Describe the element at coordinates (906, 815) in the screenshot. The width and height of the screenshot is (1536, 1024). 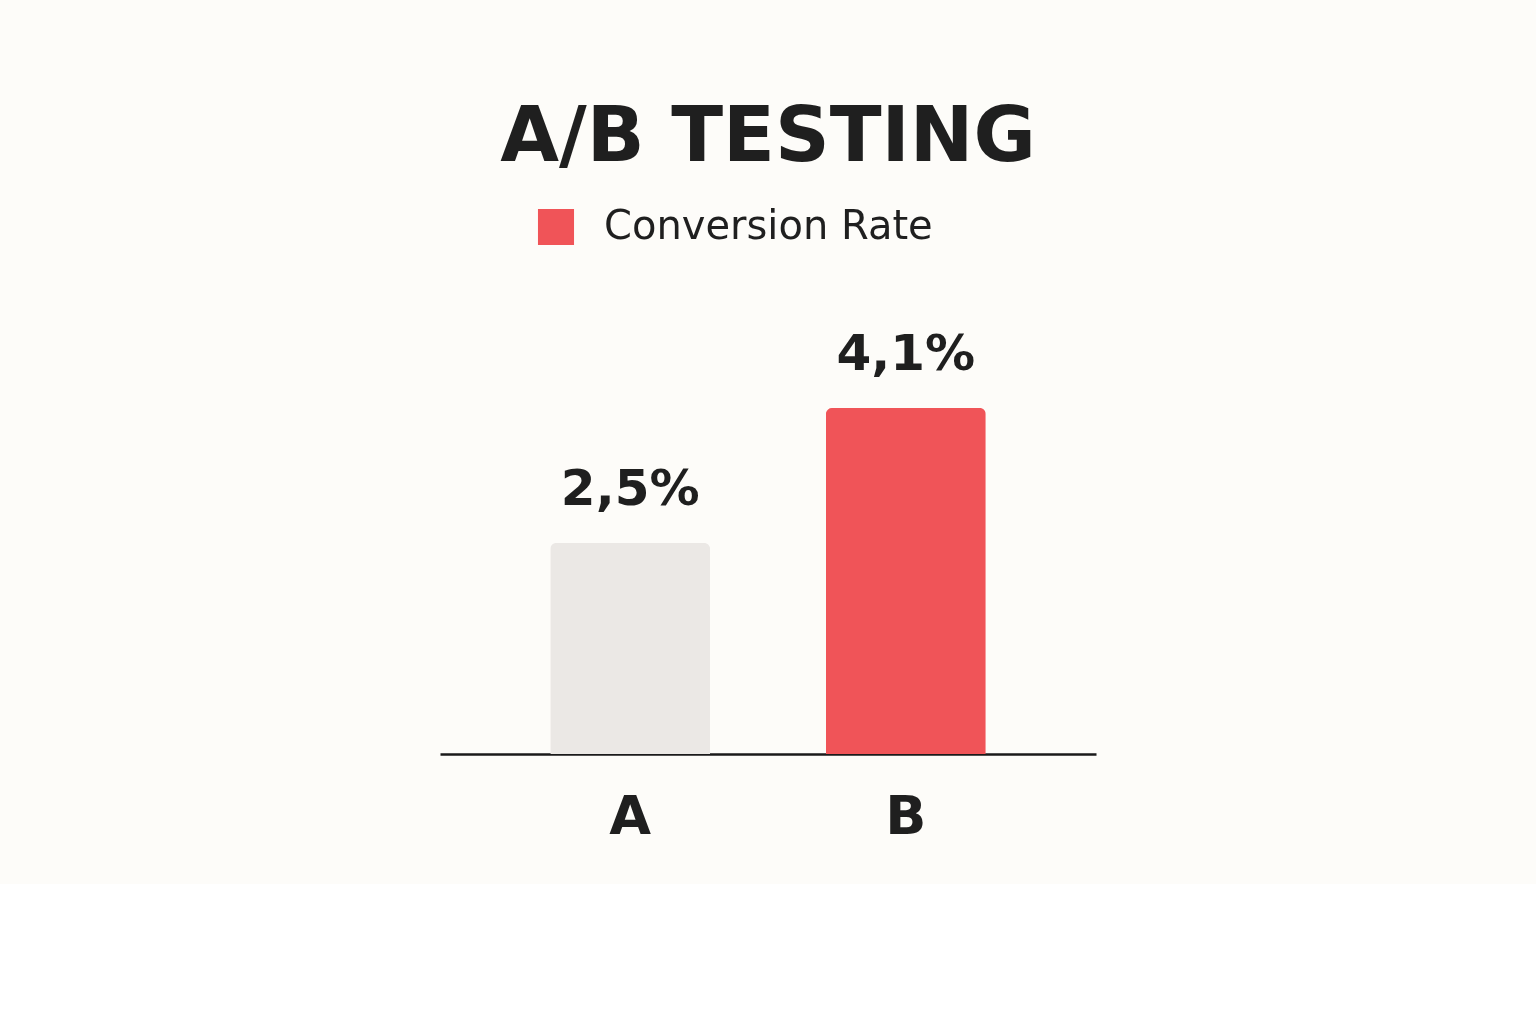
I see `x-tick-label: B` at that location.